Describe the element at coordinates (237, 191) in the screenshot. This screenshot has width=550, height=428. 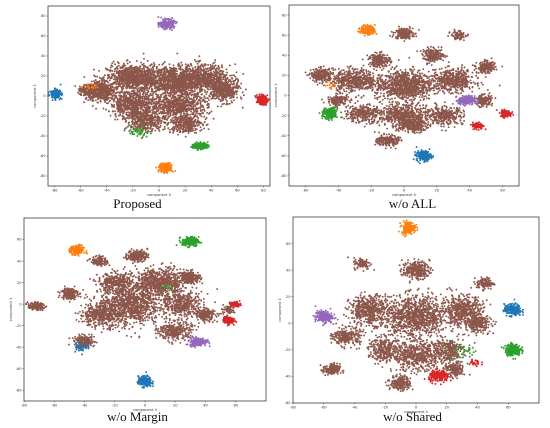
I see `x-tick-label: 60` at that location.